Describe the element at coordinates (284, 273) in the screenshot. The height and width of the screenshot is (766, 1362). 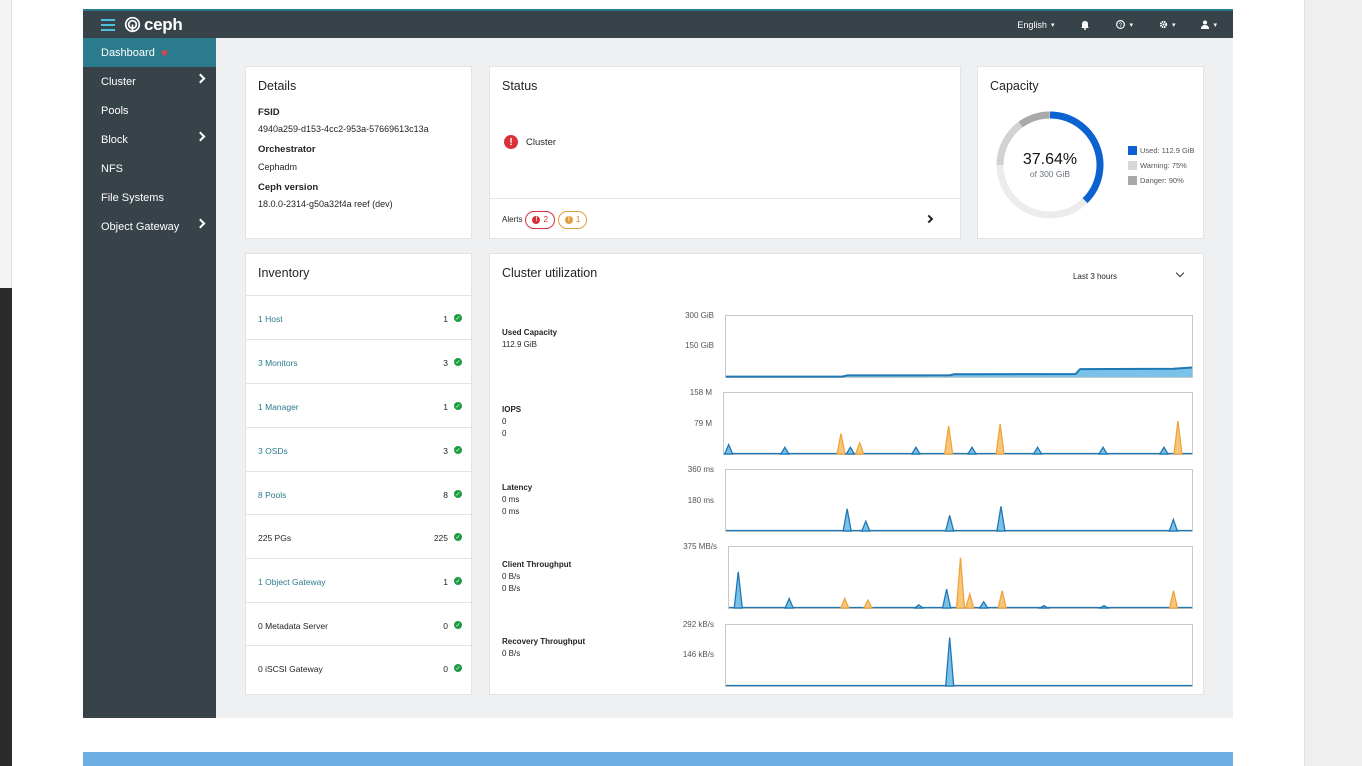
I see `card-title: Inventory` at that location.